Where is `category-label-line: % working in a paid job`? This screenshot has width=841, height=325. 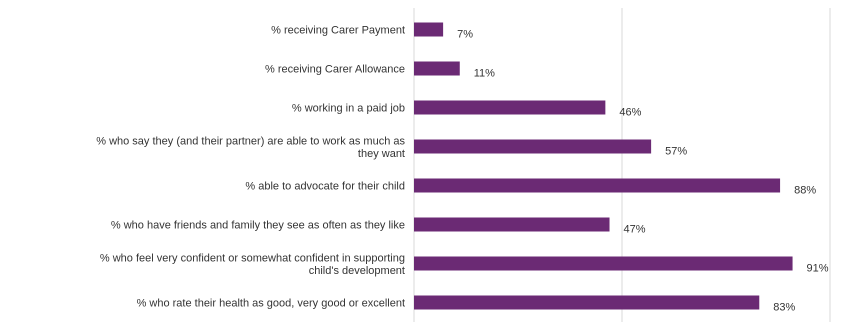
category-label-line: % working in a paid job is located at coordinates (348, 109).